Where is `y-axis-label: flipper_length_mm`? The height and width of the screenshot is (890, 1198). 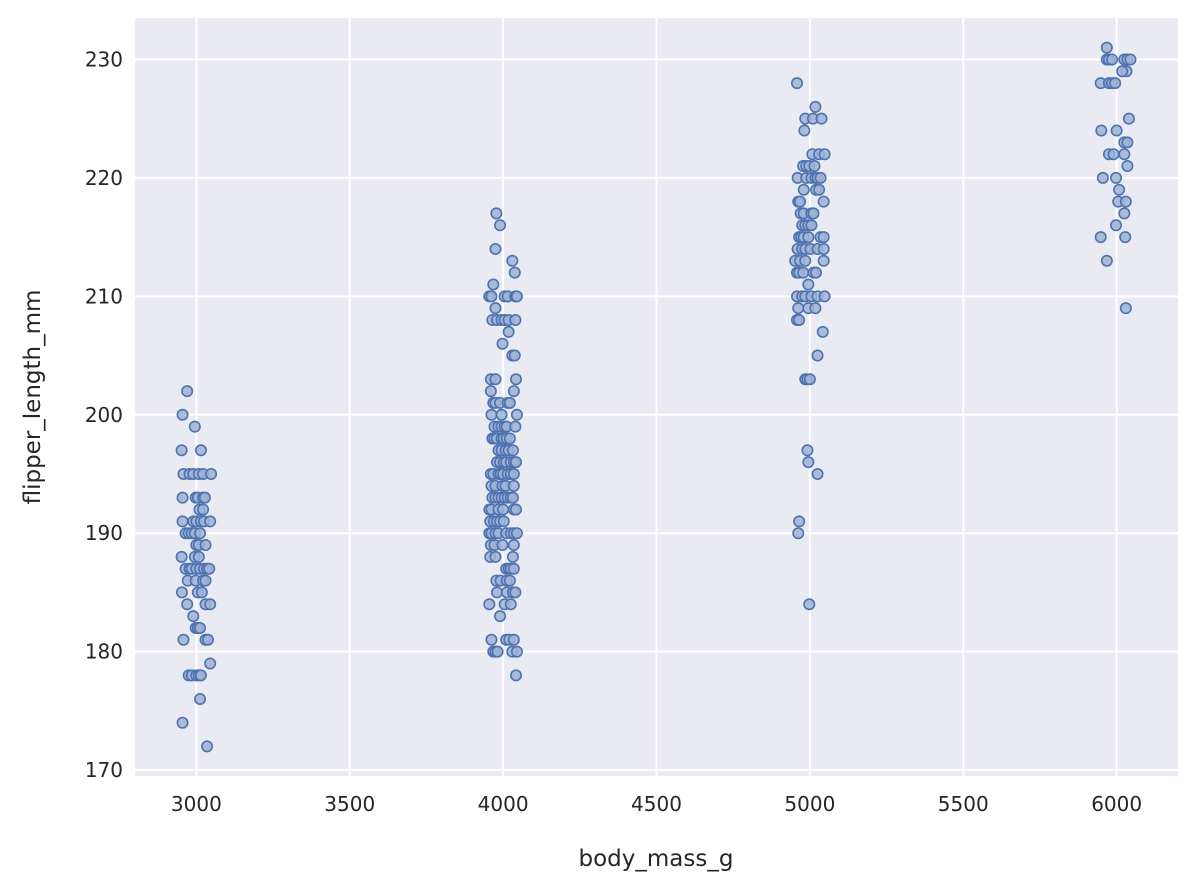
y-axis-label: flipper_length_mm is located at coordinates (33, 397).